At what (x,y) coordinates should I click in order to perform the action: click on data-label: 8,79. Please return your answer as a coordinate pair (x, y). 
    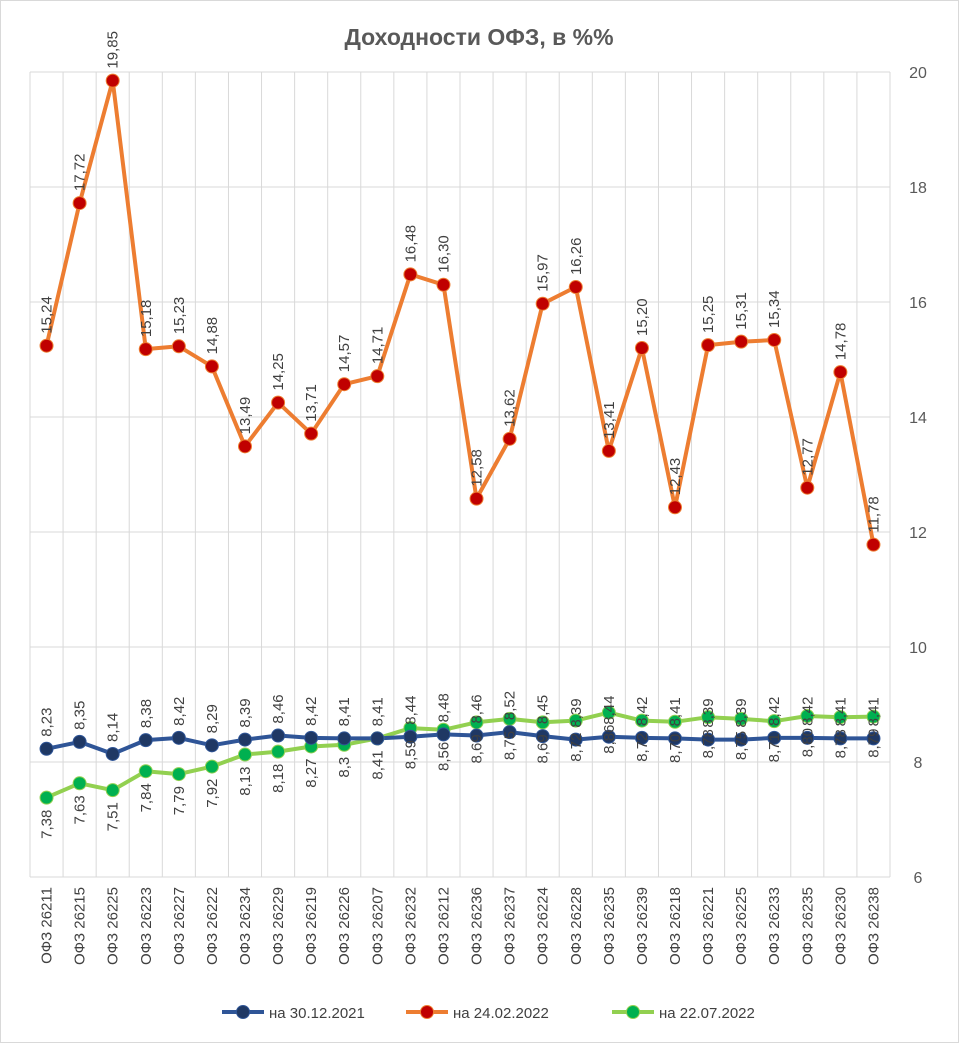
    Looking at the image, I should click on (873, 743).